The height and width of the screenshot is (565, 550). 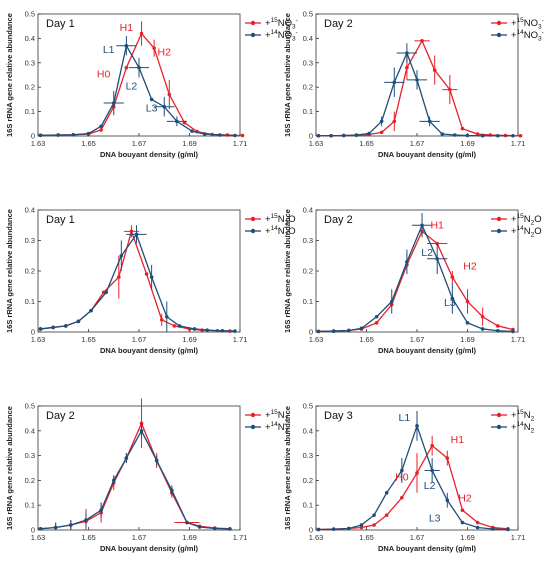 I want to click on legend-label: +14NO3-, so click(x=281, y=36).